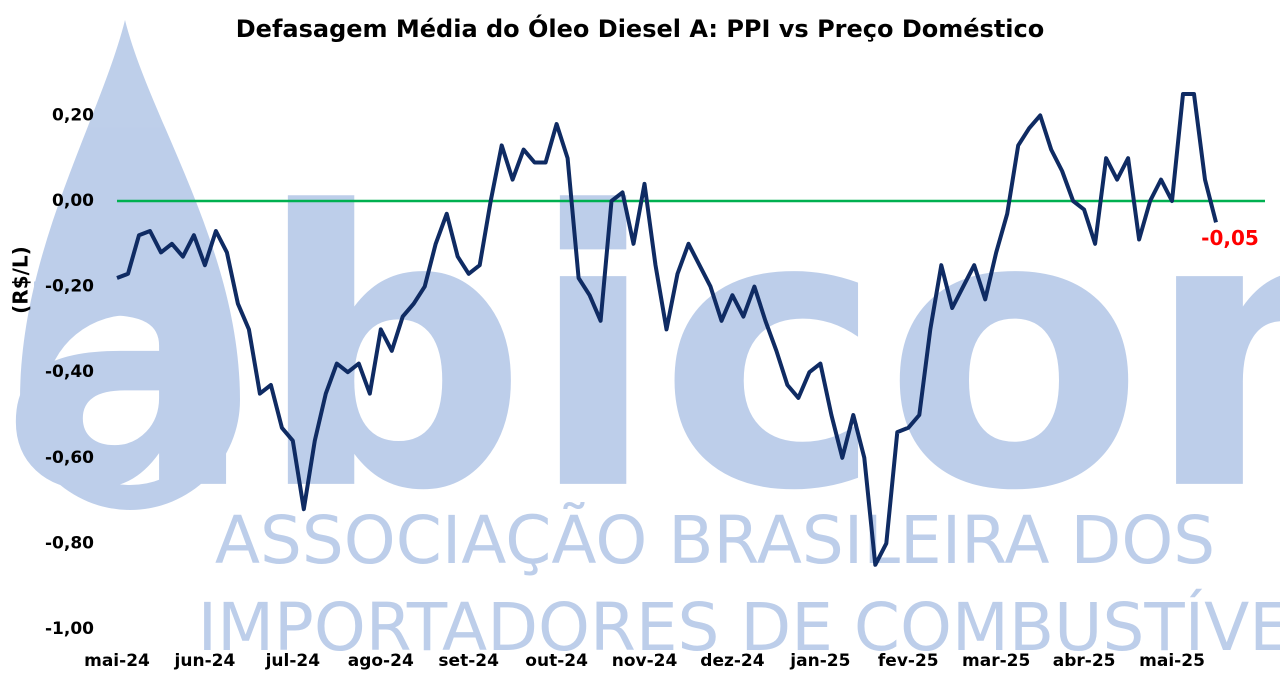 This screenshot has width=1280, height=679. I want to click on x-tick-label: jun-24, so click(205, 661).